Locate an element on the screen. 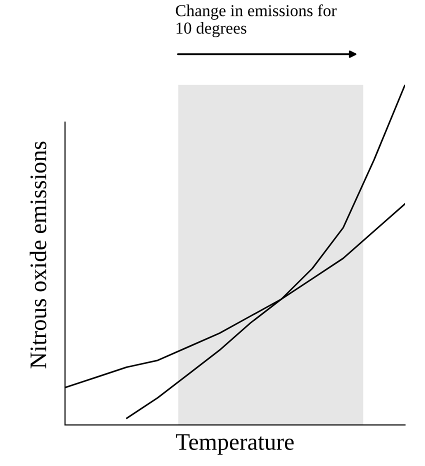 The height and width of the screenshot is (466, 425). x-axis-title: Temperature is located at coordinates (235, 444).